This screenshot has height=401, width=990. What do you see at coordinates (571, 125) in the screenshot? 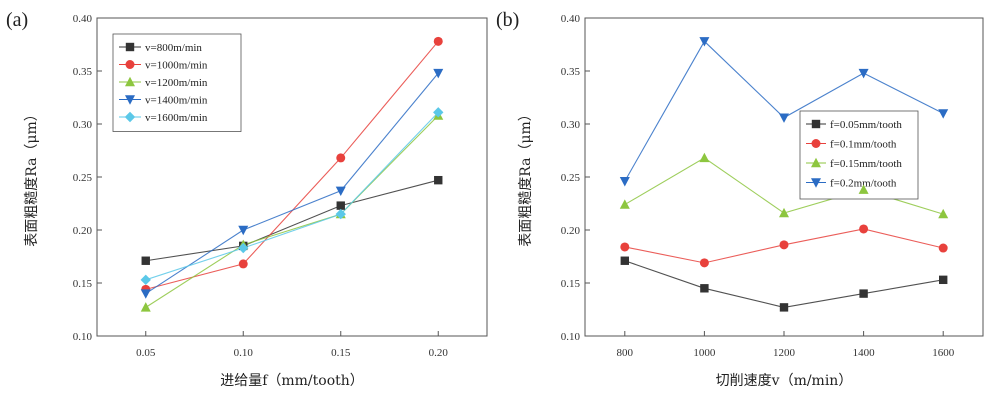
I see `panel-b-y-tick-label: 0.30` at bounding box center [571, 125].